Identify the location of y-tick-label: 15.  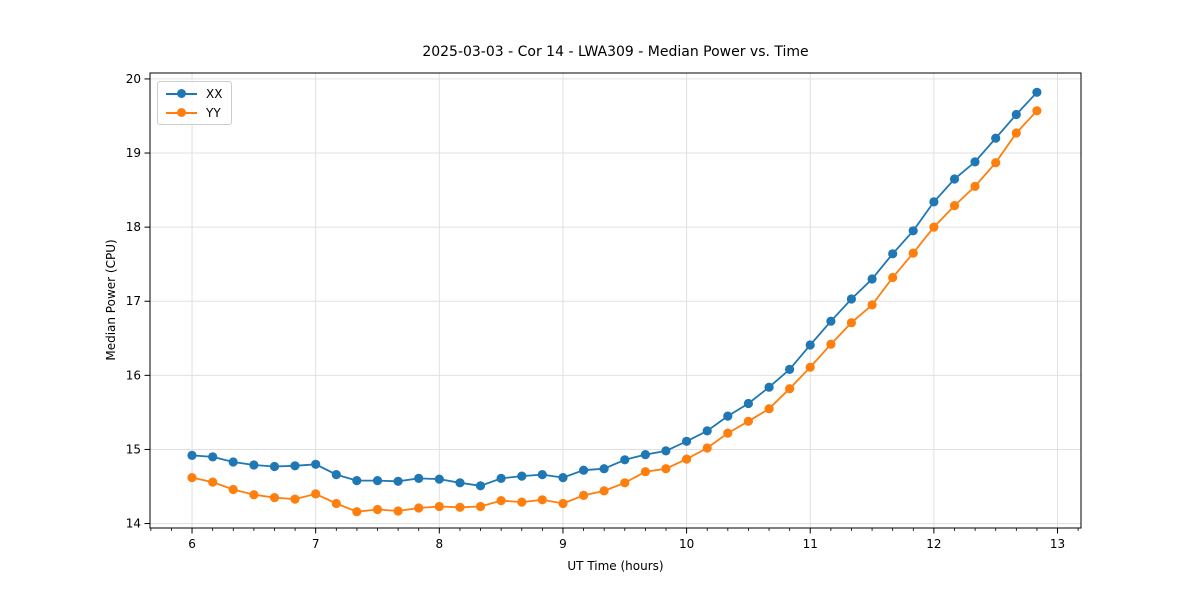
(133, 449).